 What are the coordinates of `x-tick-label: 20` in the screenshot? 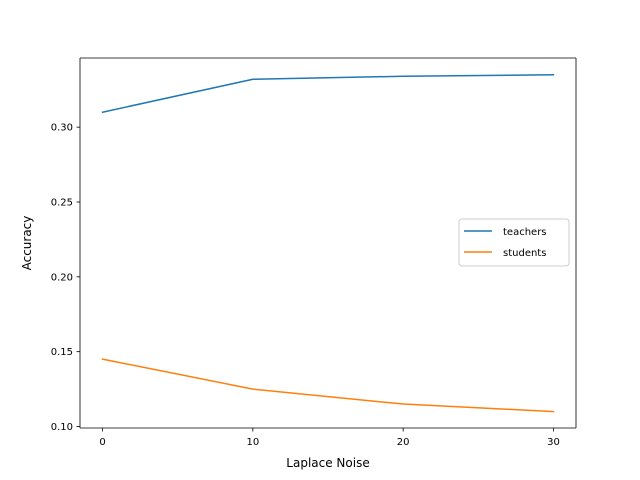 It's located at (403, 442).